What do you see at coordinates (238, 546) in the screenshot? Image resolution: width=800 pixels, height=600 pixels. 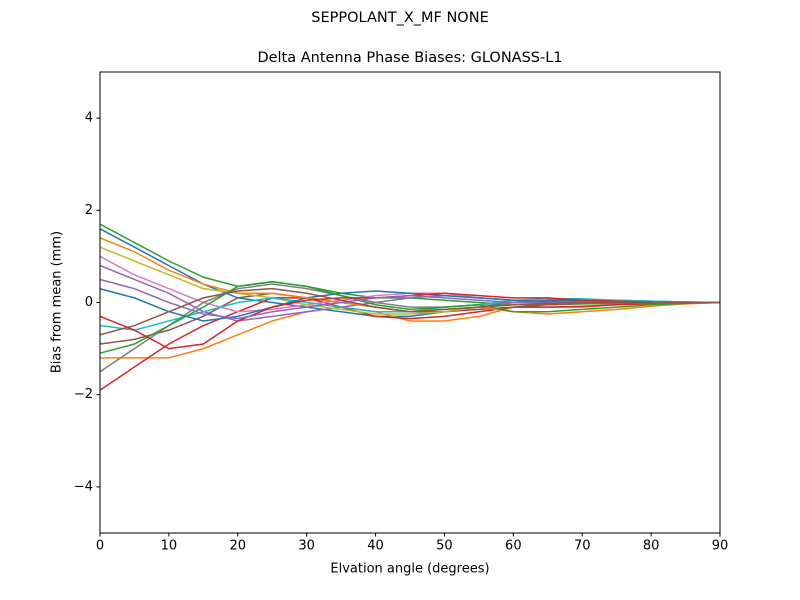 I see `x-tick-label: 20` at bounding box center [238, 546].